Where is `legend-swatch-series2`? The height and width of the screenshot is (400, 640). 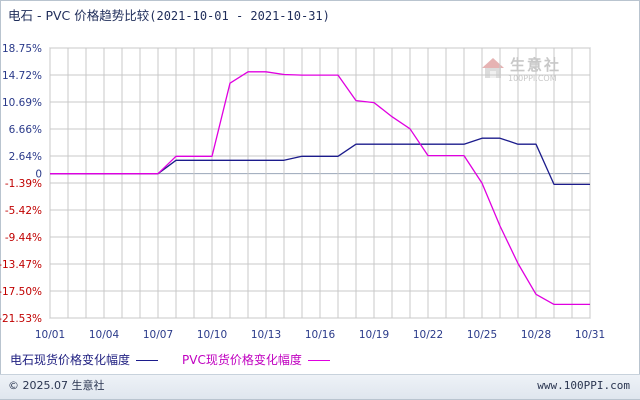 legend-swatch-series2 is located at coordinates (318, 360).